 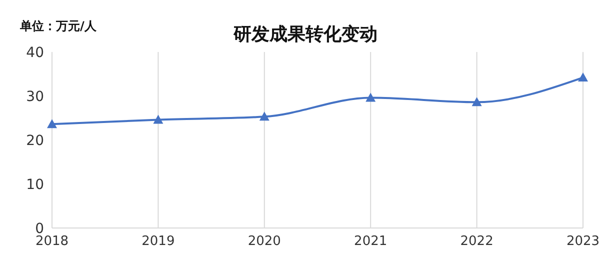 What do you see at coordinates (58, 26) in the screenshot?
I see `y-axis-title: 单位：万元/人` at bounding box center [58, 26].